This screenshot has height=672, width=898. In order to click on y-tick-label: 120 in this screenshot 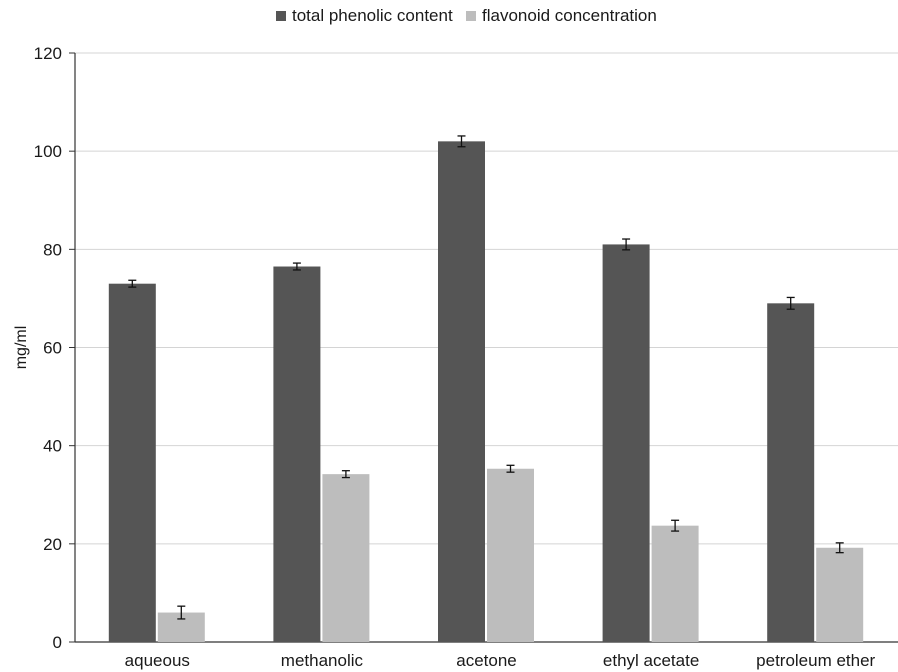, I will do `click(48, 53)`.